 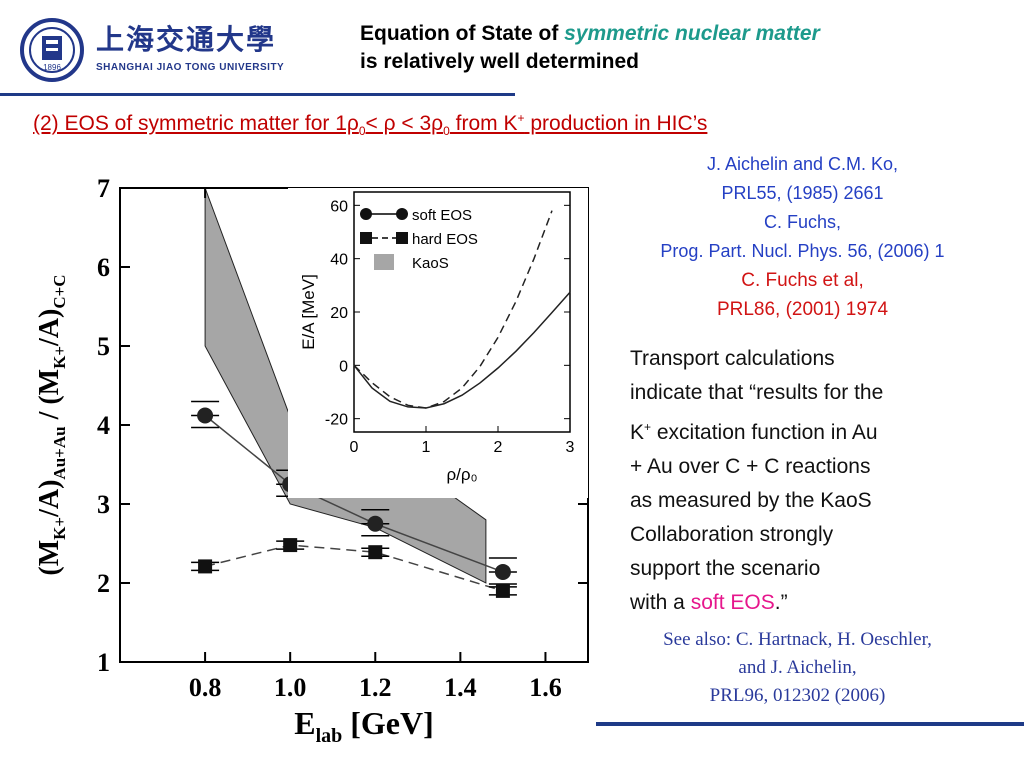 What do you see at coordinates (354, 493) in the screenshot?
I see `soft-eos-line` at bounding box center [354, 493].